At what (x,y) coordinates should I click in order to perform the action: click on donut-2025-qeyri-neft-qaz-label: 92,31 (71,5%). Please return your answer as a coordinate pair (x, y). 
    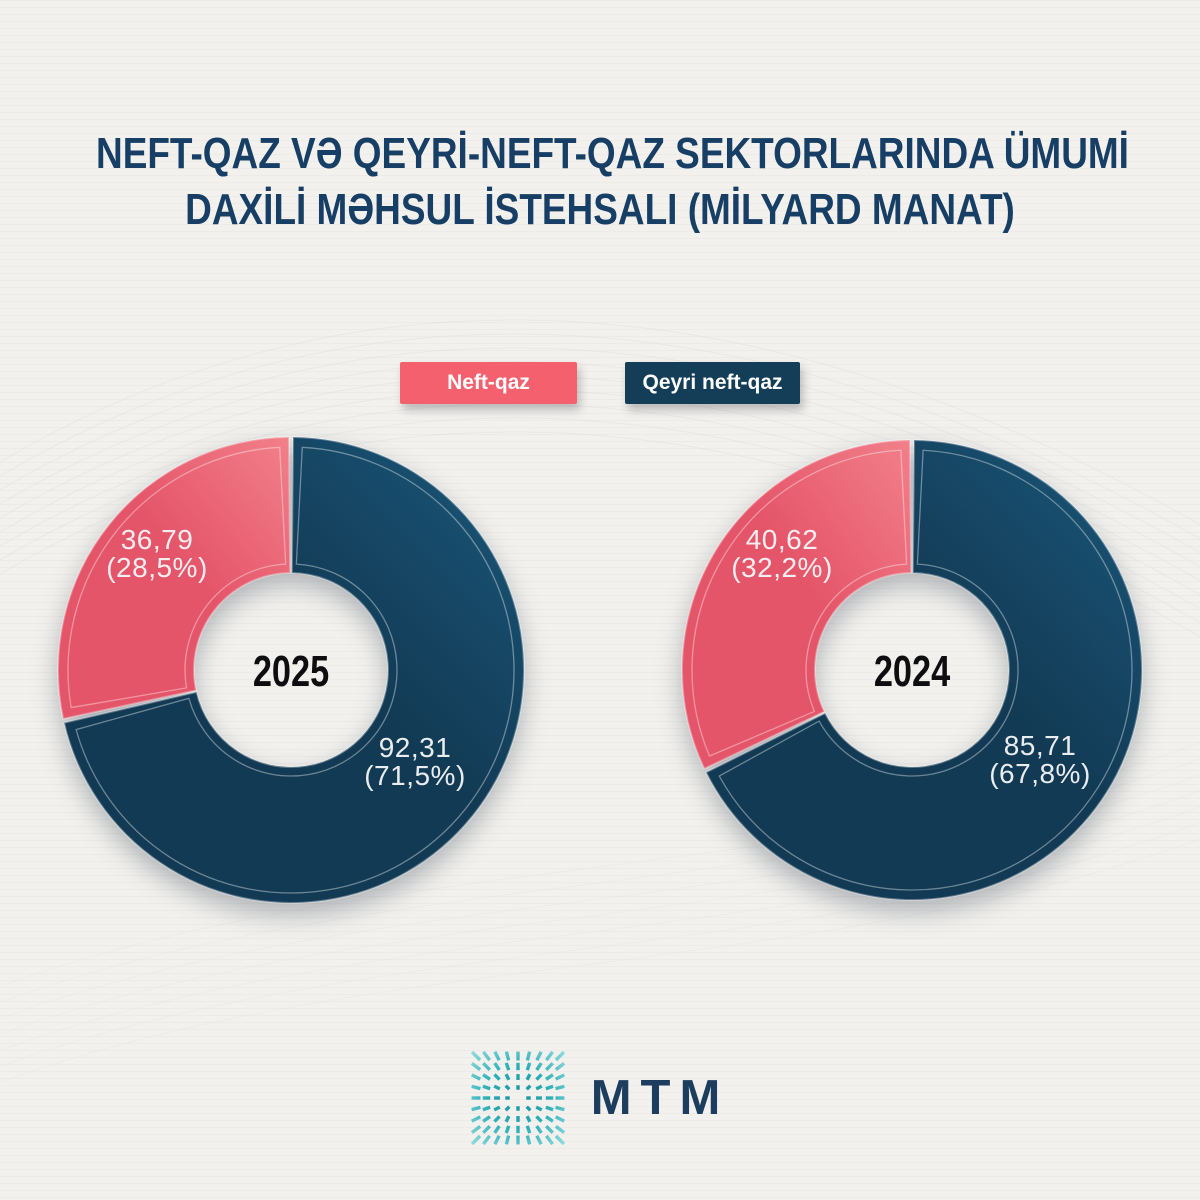
    Looking at the image, I should click on (415, 762).